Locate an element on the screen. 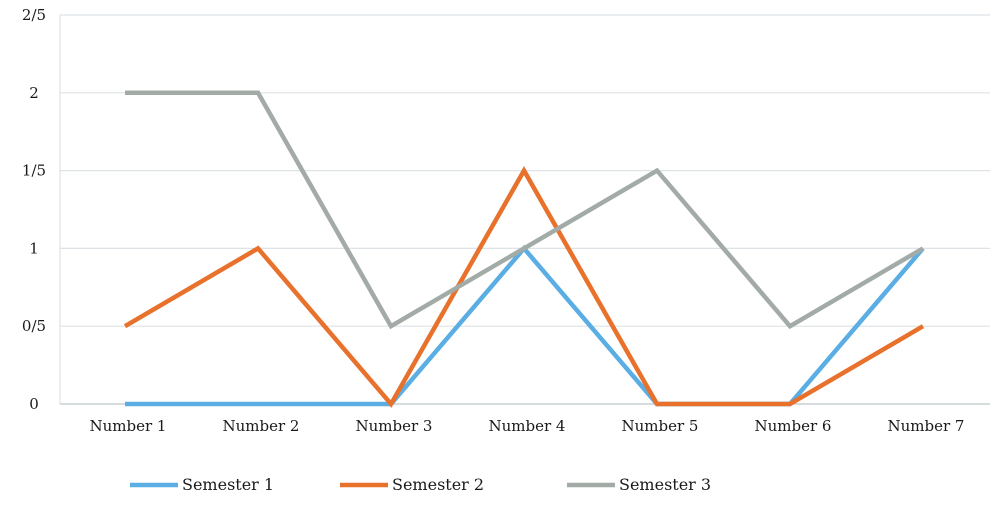 The width and height of the screenshot is (1000, 509). y-tick-label: 0/5 is located at coordinates (34, 326).